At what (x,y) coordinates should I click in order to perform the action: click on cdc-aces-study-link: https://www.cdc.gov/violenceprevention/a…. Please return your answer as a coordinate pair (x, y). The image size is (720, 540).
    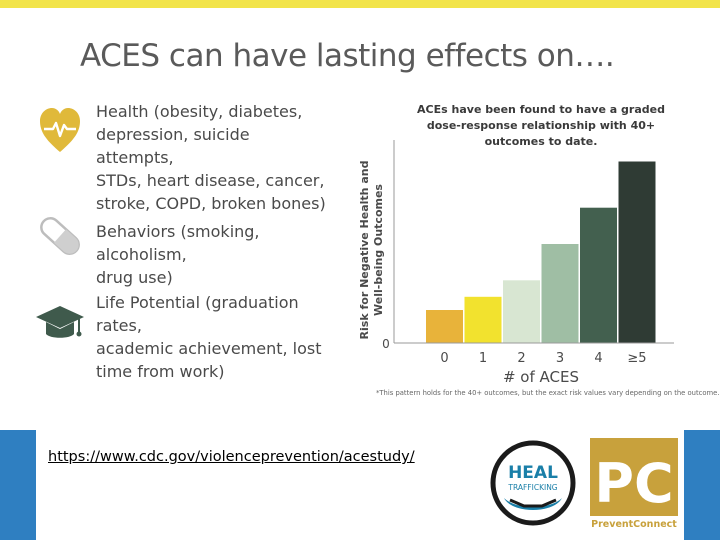
    Looking at the image, I should click on (231, 457).